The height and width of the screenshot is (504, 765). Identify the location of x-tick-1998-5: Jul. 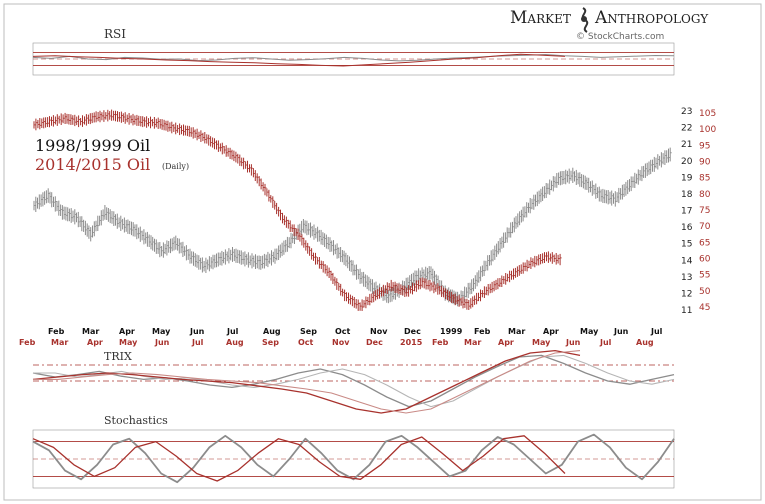
(232, 331).